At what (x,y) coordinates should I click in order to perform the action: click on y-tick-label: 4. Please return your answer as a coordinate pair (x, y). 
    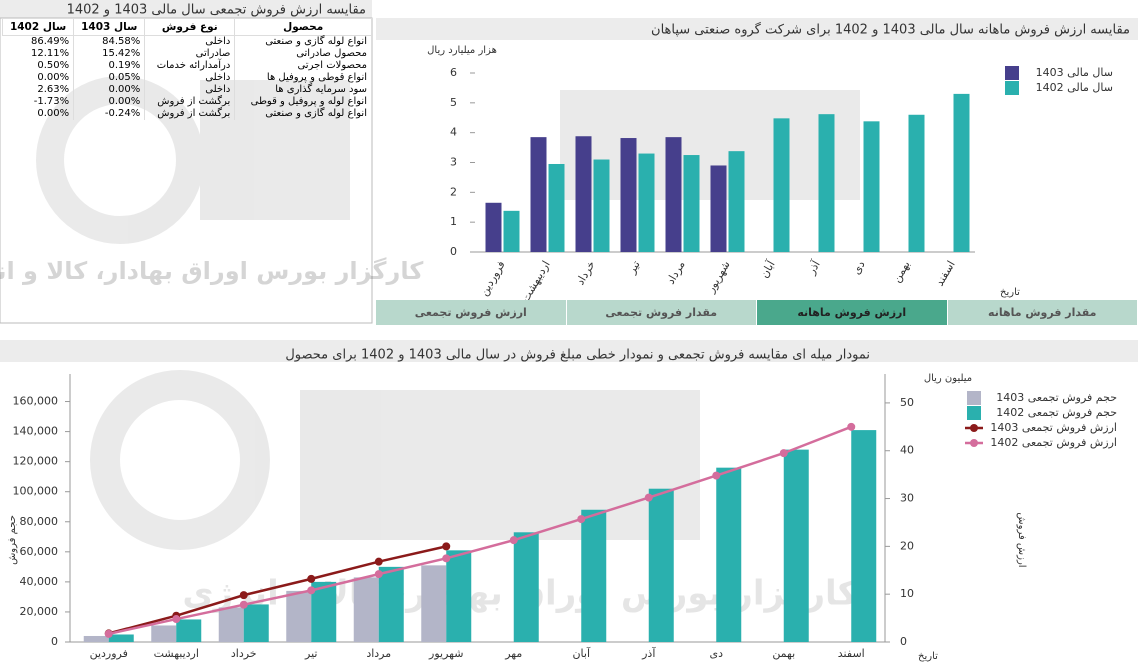
    Looking at the image, I should click on (453, 132).